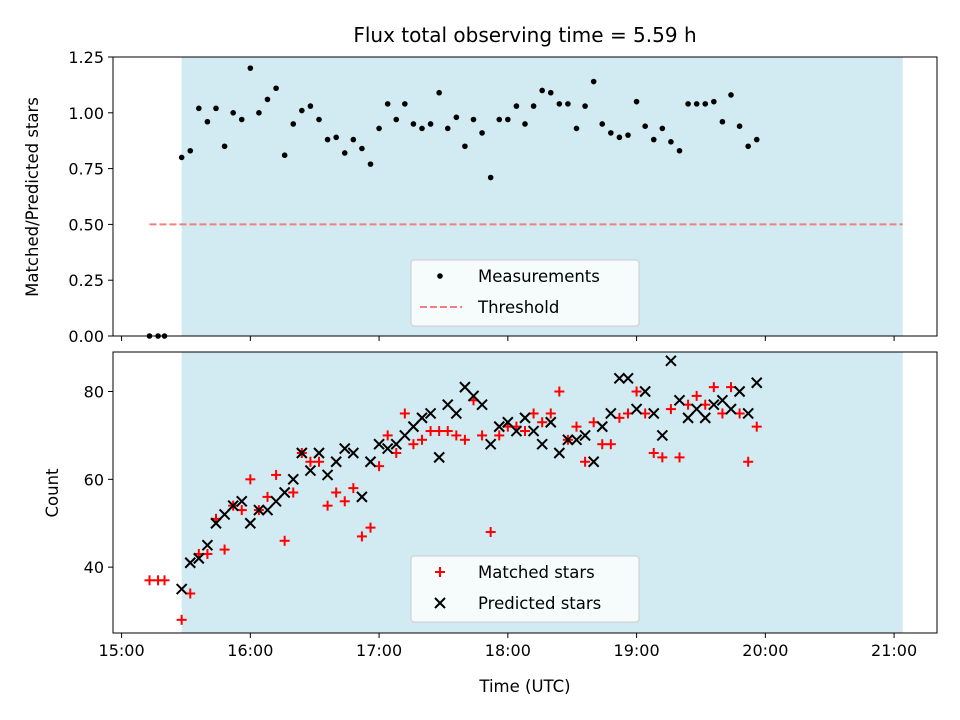  Describe the element at coordinates (508, 338) in the screenshot. I see `x-ticks` at that location.